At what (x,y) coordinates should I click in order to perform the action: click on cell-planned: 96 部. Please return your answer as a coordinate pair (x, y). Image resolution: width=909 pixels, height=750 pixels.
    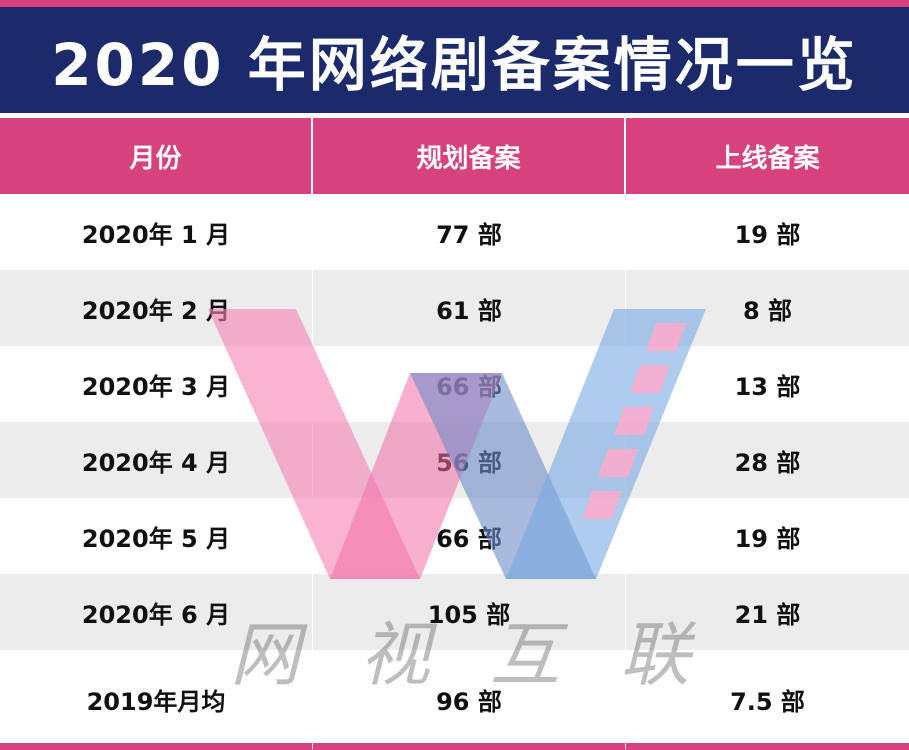
    Looking at the image, I should click on (469, 699).